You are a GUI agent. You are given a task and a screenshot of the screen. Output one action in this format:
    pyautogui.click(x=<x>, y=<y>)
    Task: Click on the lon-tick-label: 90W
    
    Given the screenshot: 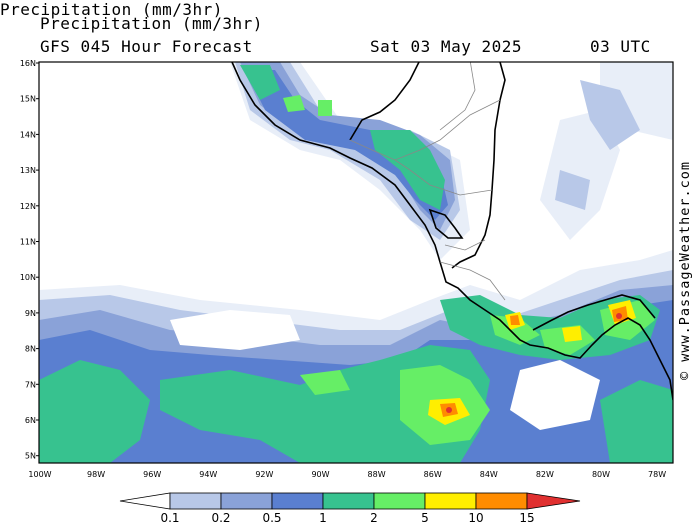 What is the action you would take?
    pyautogui.click(x=320, y=474)
    